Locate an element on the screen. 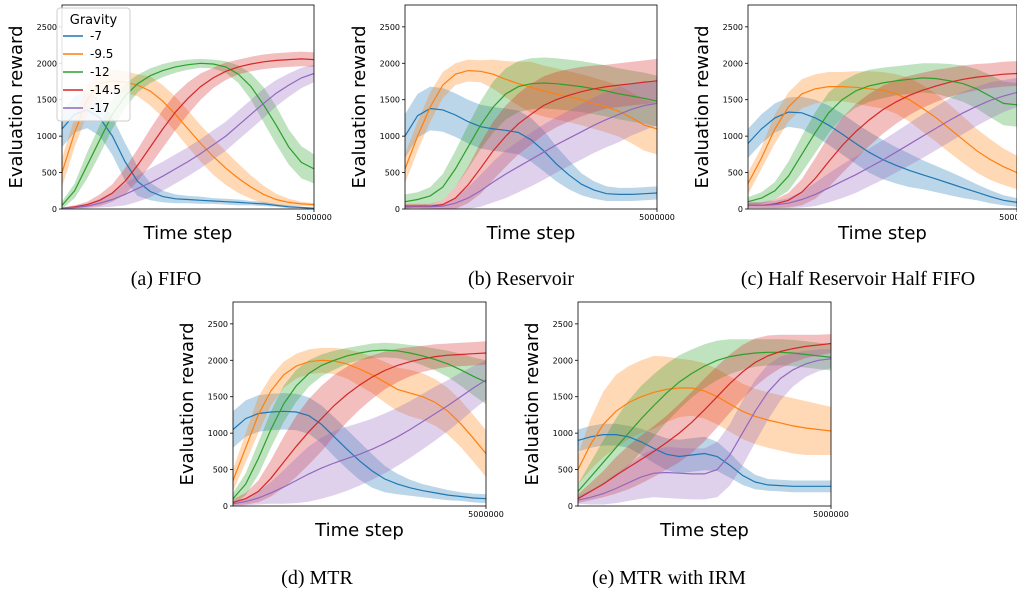  caption-a: (a) FIFO is located at coordinates (166, 279).